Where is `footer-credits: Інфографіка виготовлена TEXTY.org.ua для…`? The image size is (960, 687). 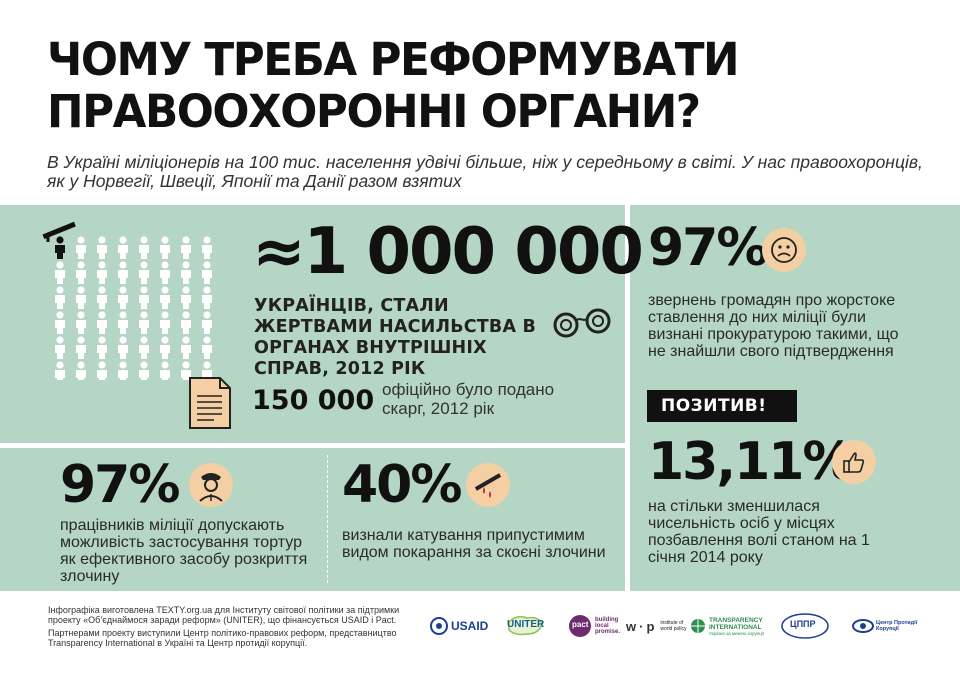 footer-credits: Інфографіка виготовлена TEXTY.org.ua для… is located at coordinates (233, 628).